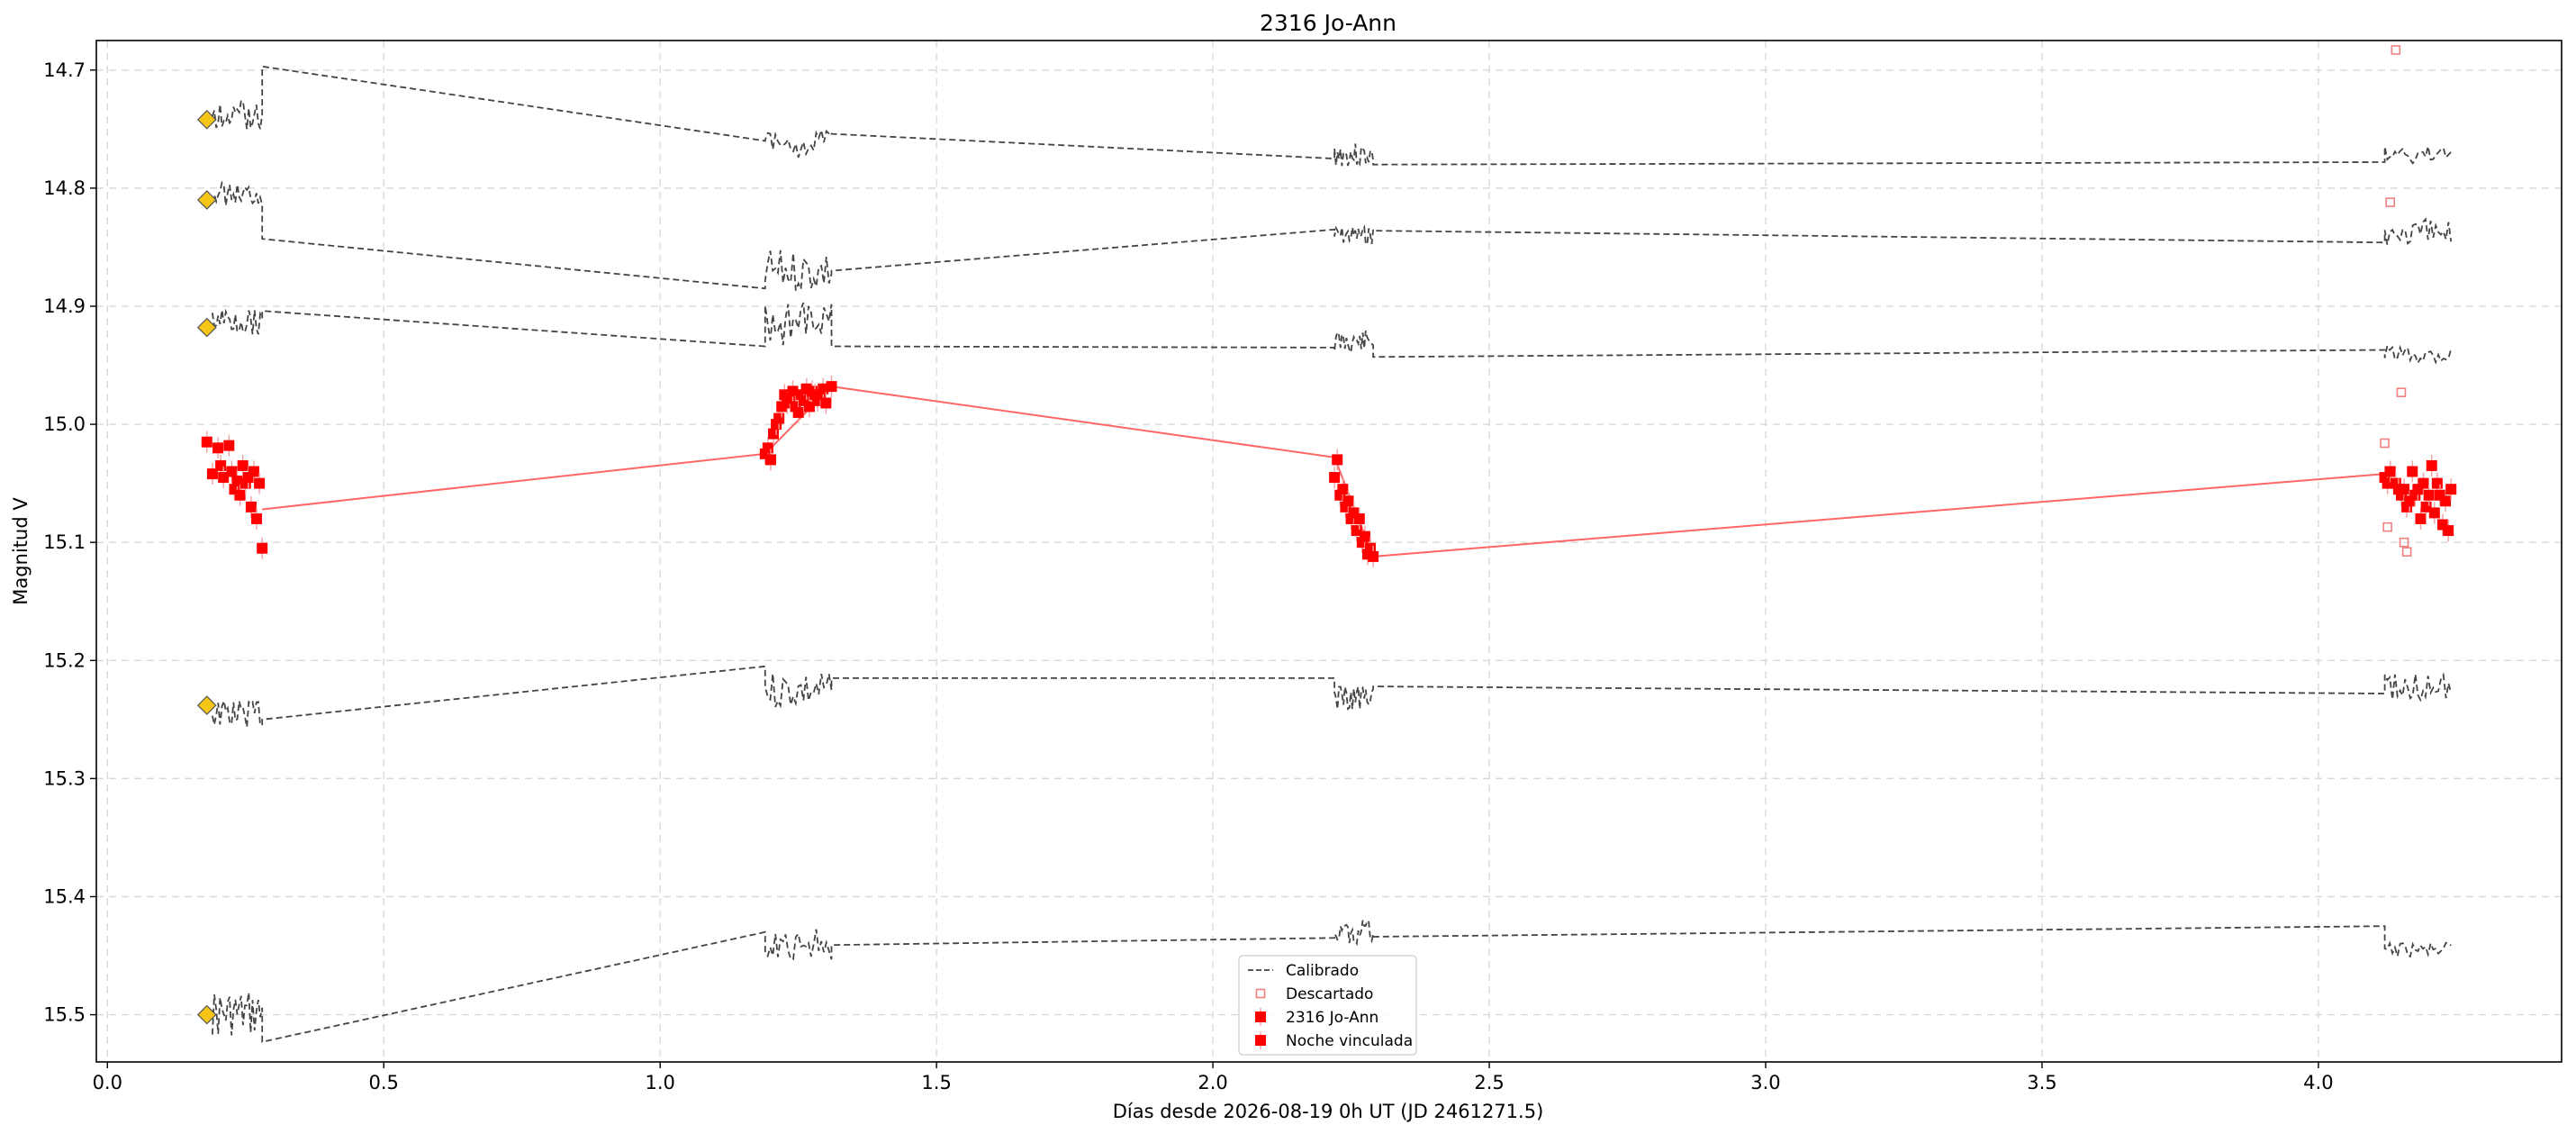 This screenshot has height=1134, width=2576. What do you see at coordinates (107, 1082) in the screenshot?
I see `x-tick-label: 0.0` at bounding box center [107, 1082].